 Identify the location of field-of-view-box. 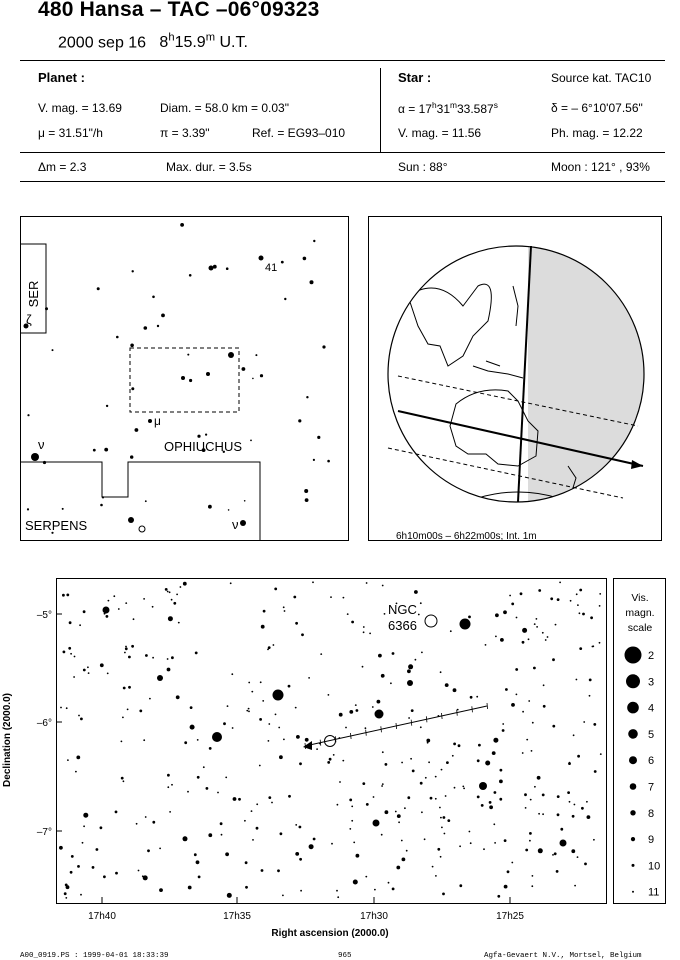
(184, 380).